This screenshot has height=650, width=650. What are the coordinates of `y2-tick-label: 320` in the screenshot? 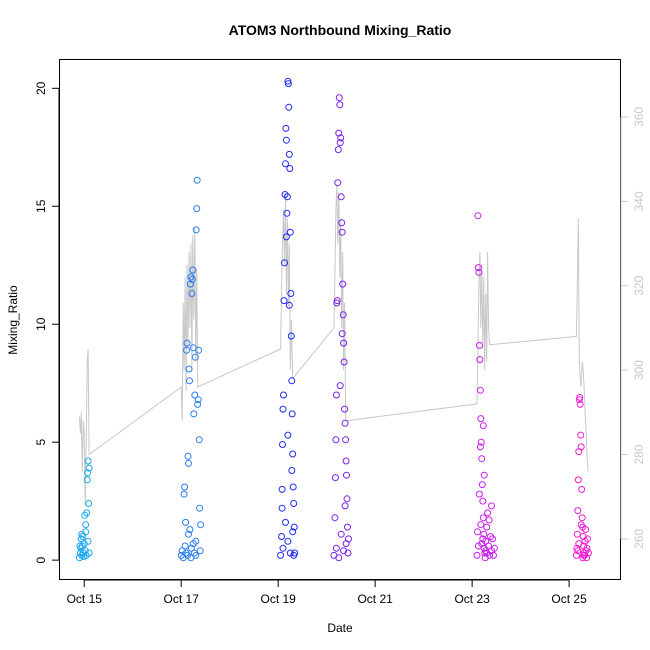 It's located at (639, 285).